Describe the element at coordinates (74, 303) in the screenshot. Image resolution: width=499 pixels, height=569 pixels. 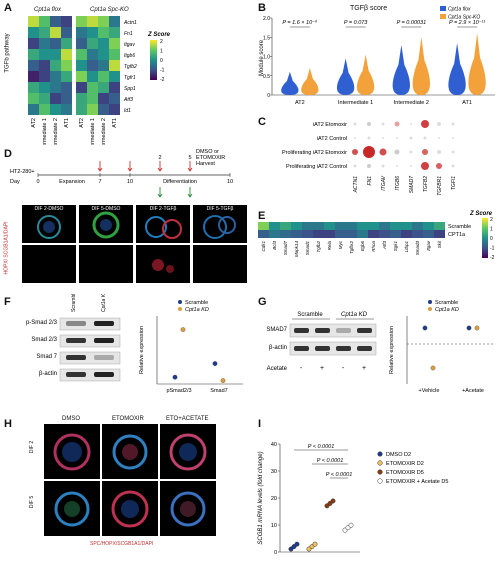
I see `lane-label: Scramble` at that location.